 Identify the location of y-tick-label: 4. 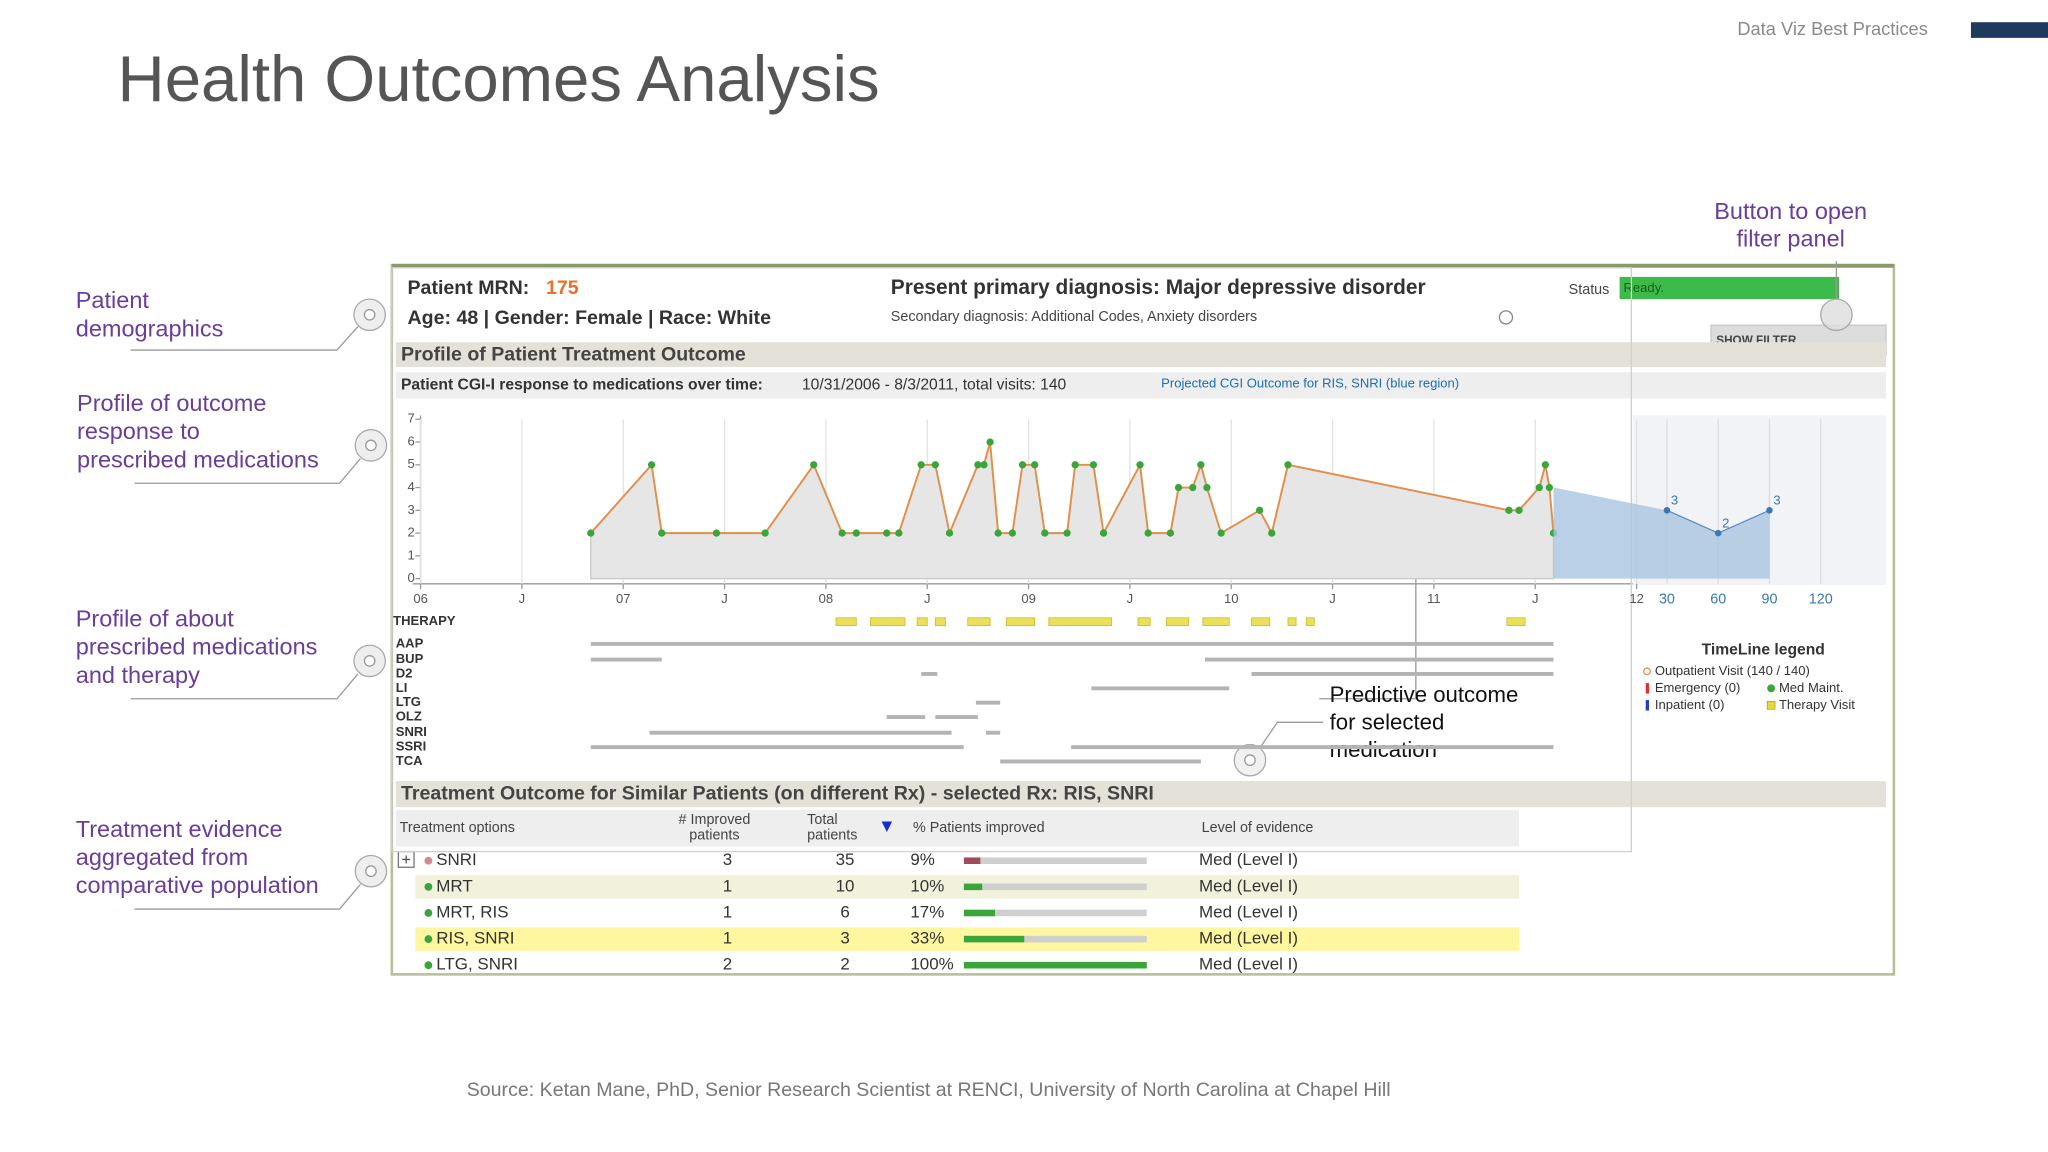
(411, 486).